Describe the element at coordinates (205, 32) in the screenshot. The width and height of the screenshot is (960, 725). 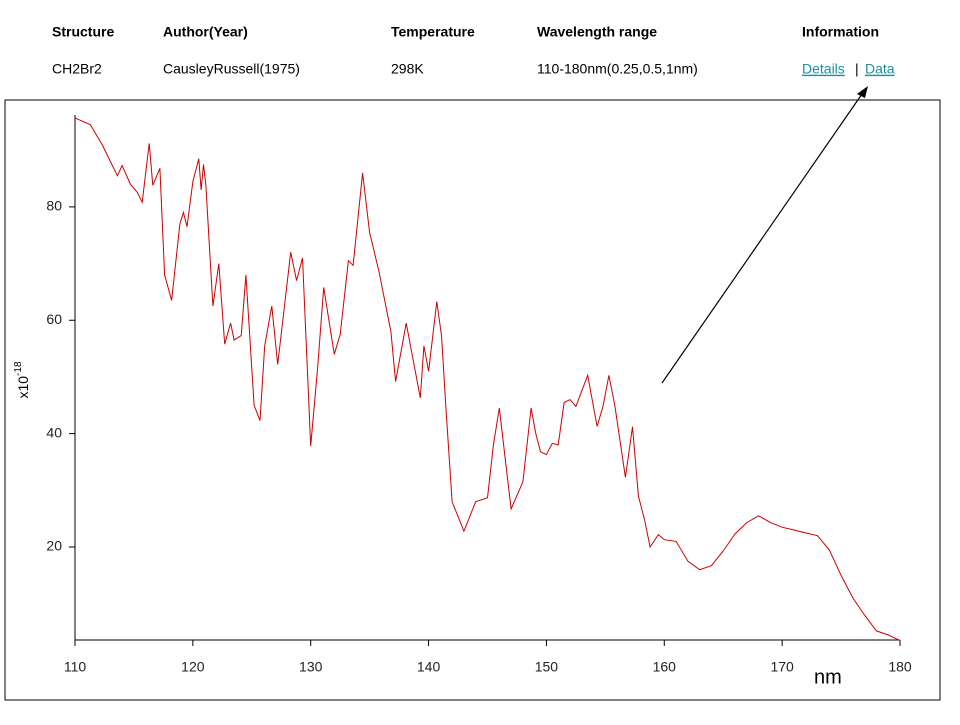
I see `table-header: Author(Year)` at that location.